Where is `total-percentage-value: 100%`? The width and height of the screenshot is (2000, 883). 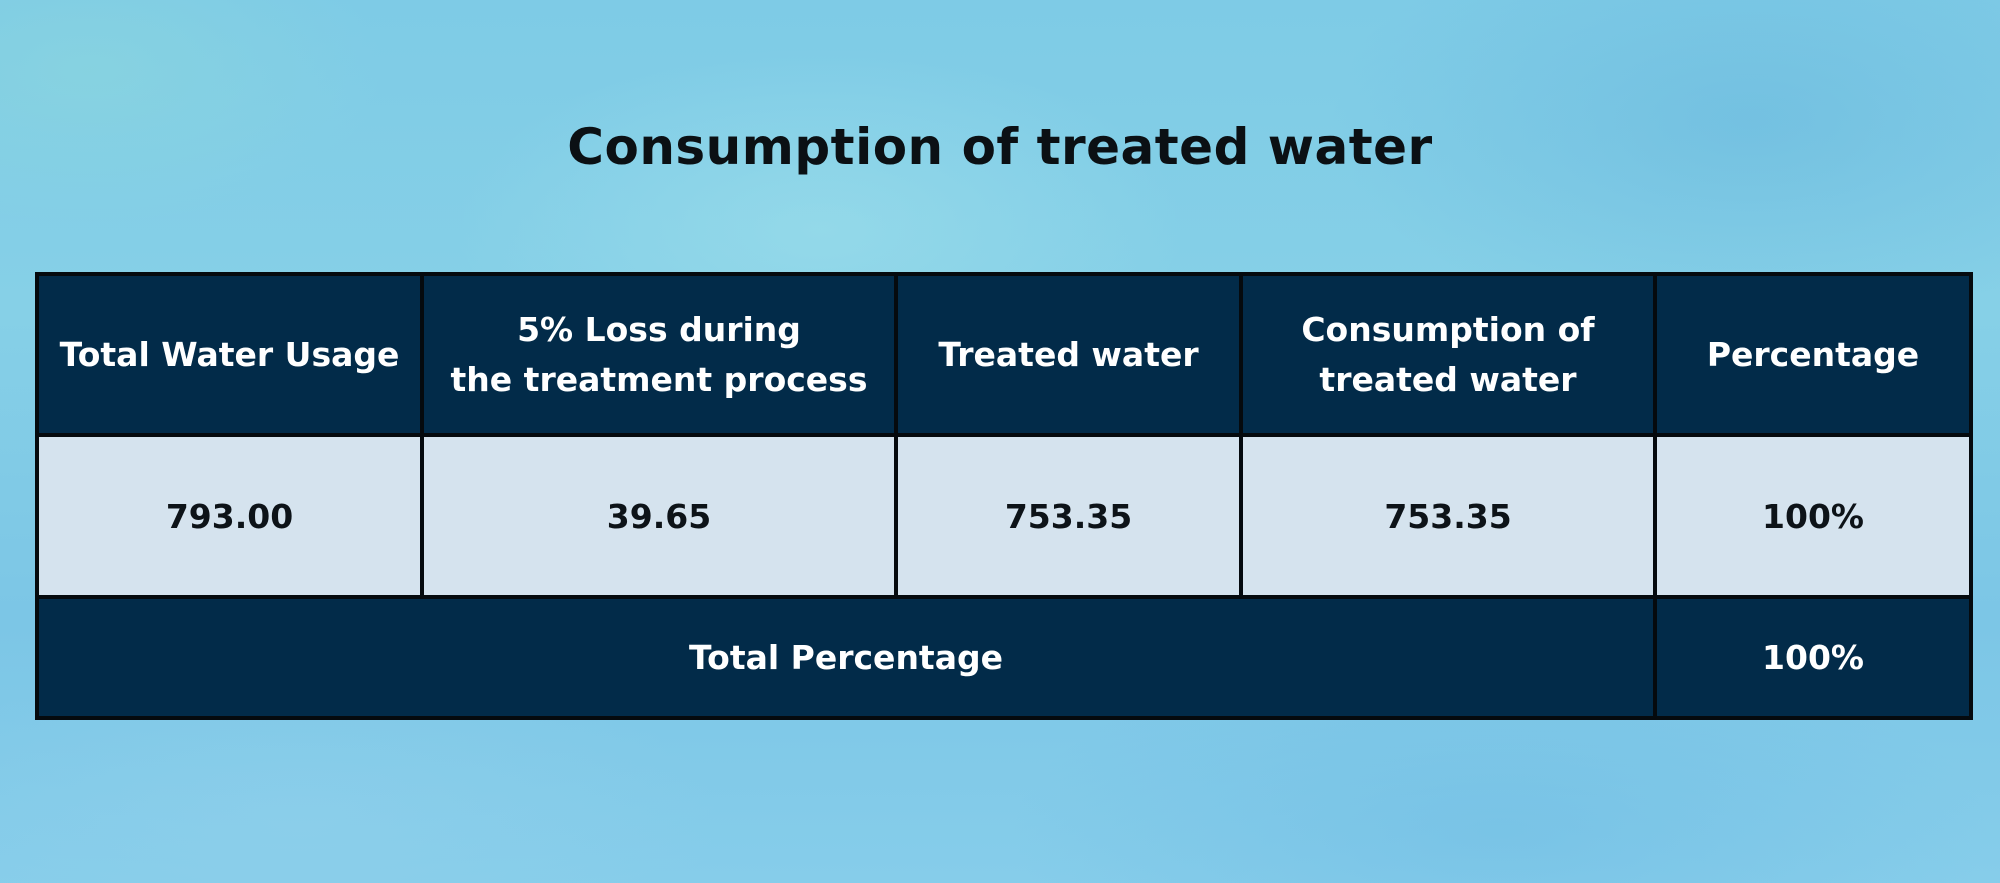 total-percentage-value: 100% is located at coordinates (1813, 657).